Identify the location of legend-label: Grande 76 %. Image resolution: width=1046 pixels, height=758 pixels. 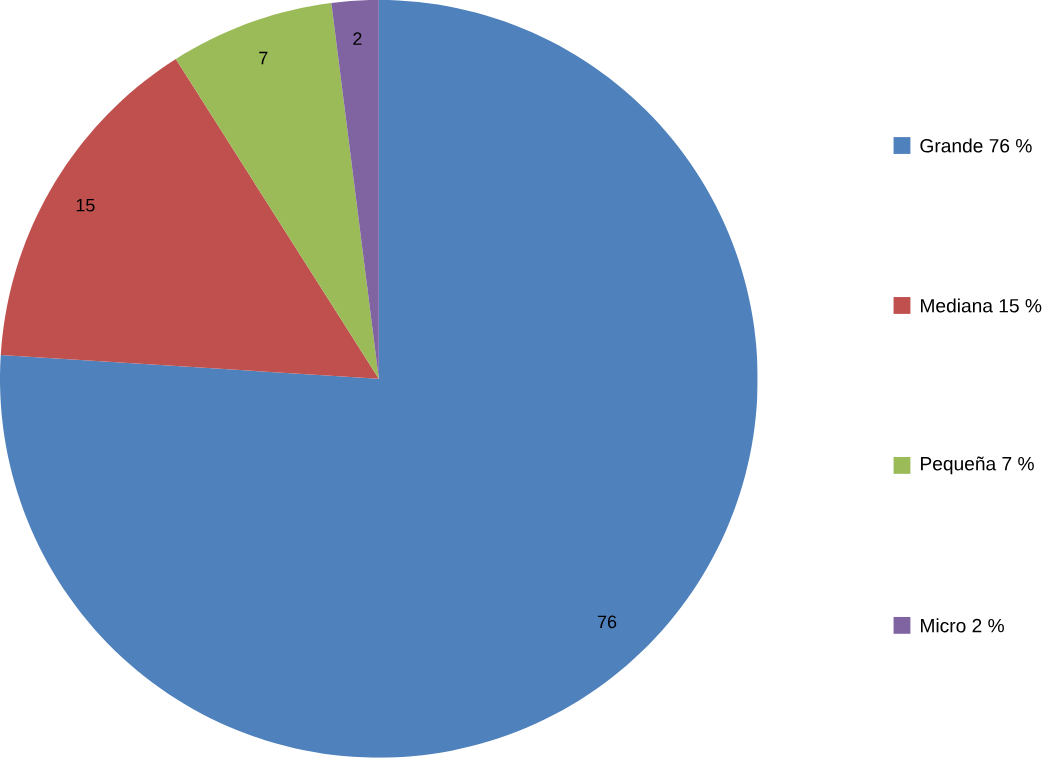
(976, 145).